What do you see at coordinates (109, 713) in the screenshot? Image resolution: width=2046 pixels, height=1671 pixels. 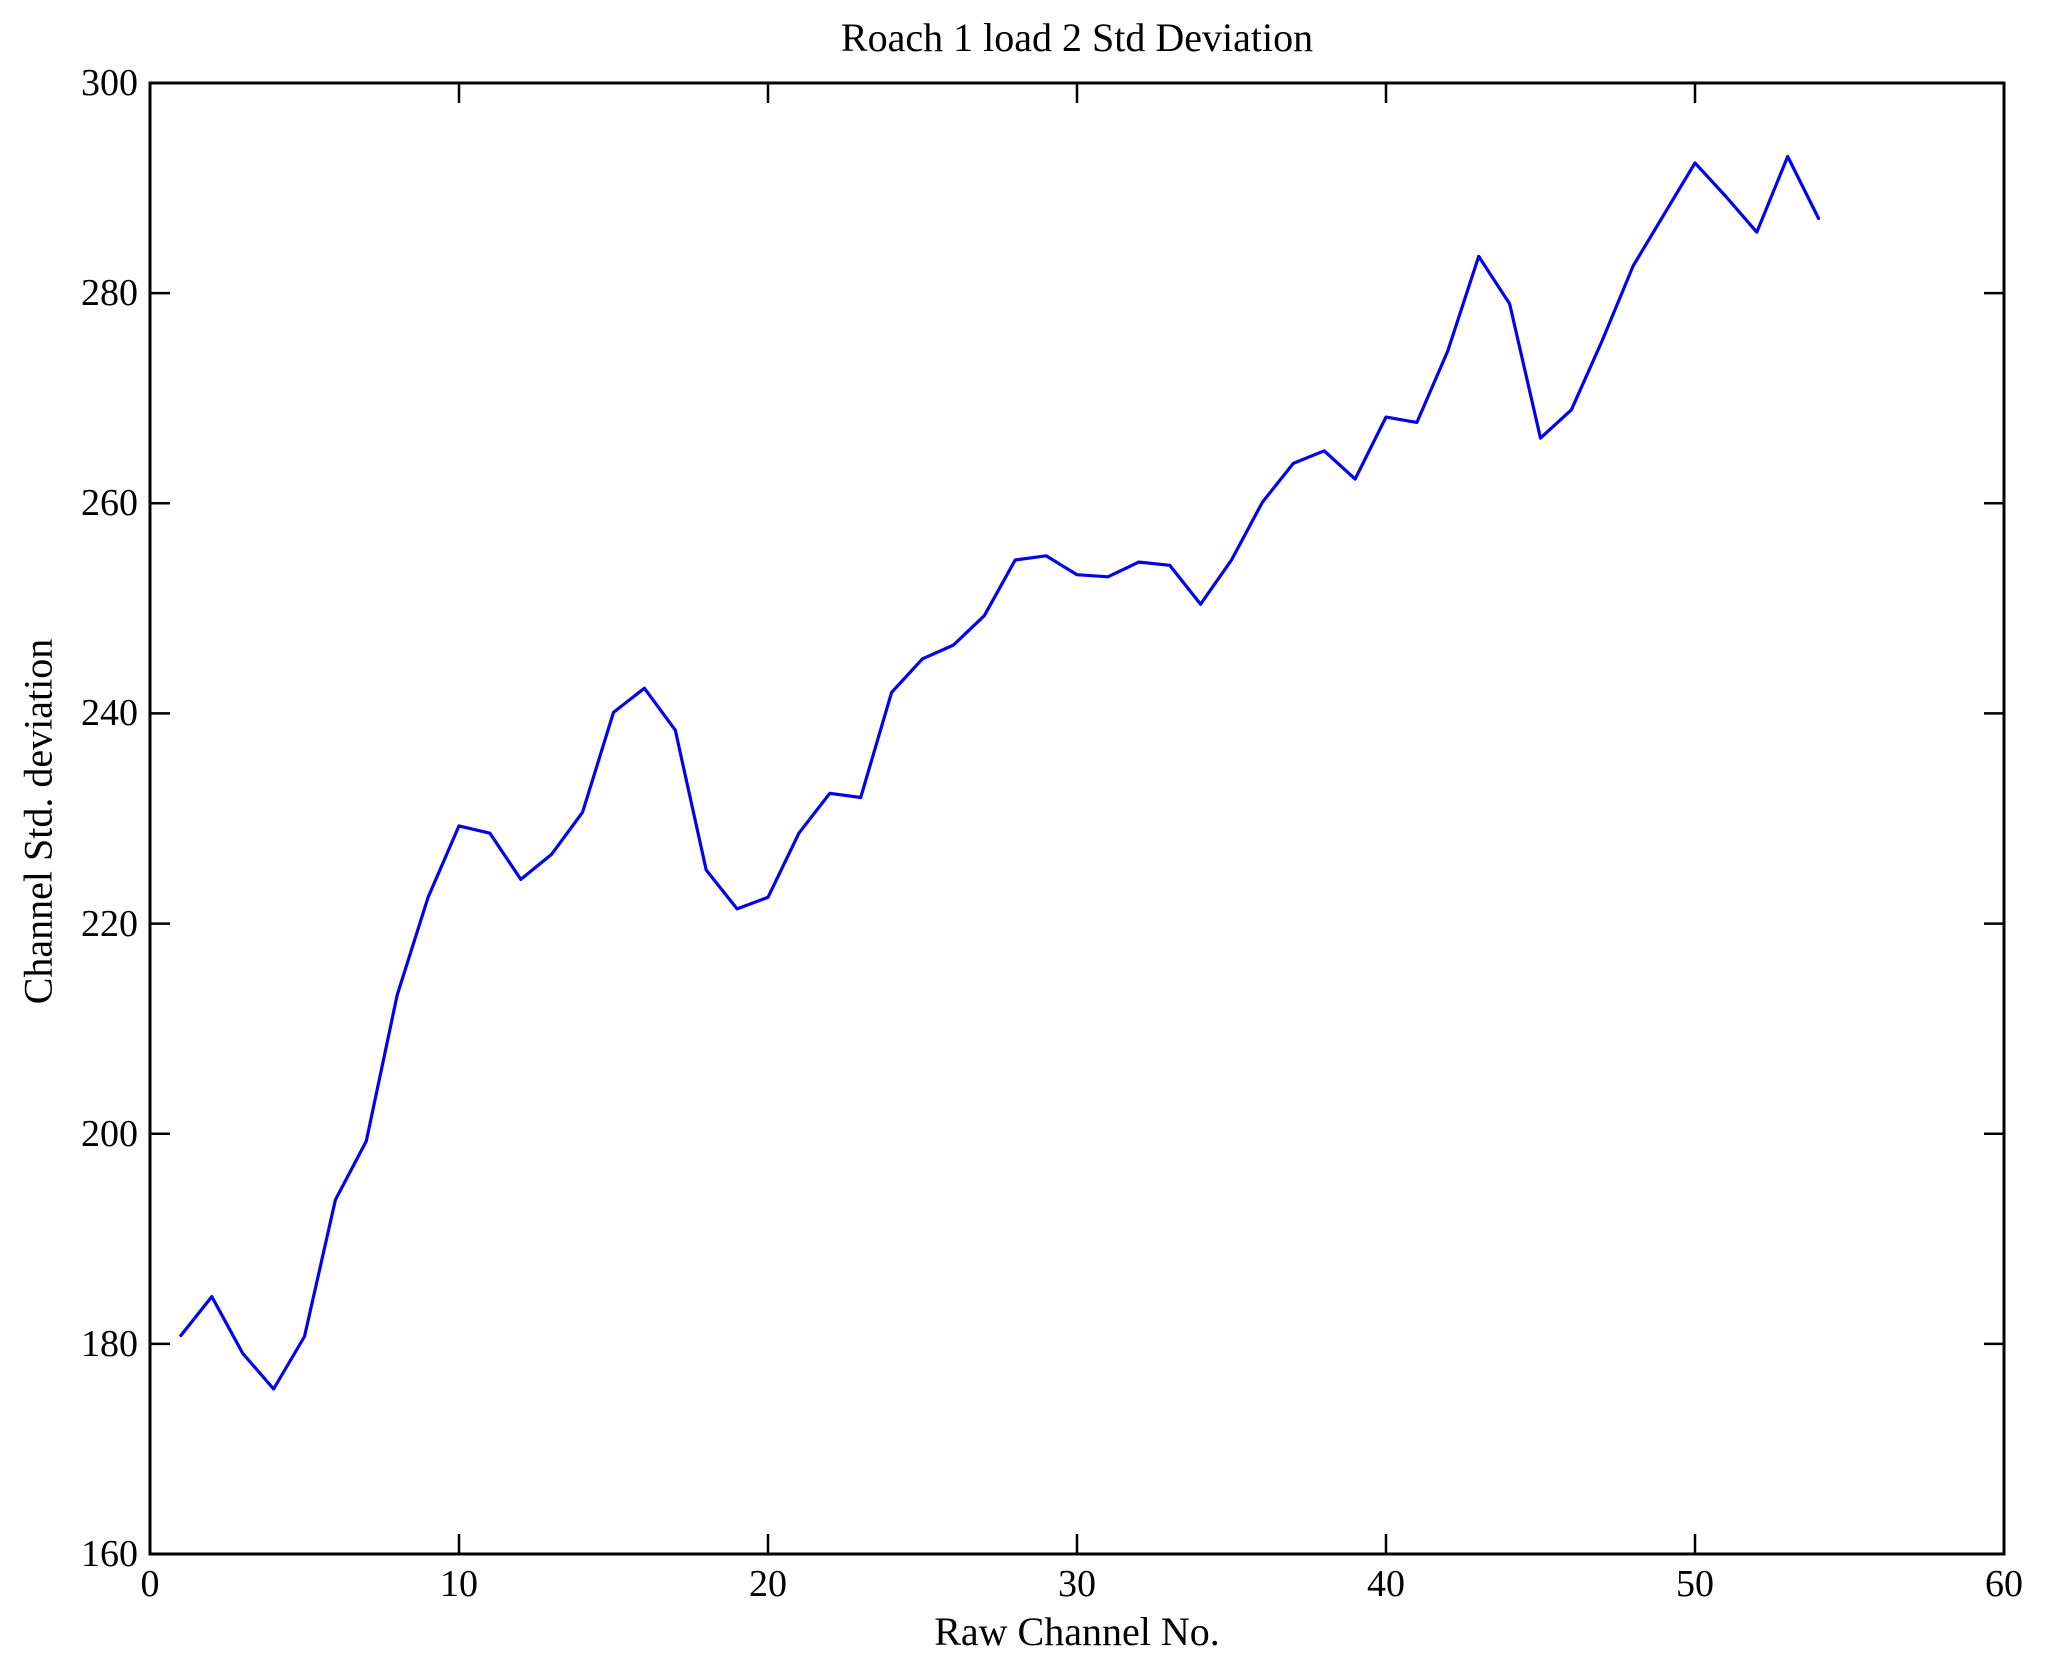 I see `y-tick-label: 240` at bounding box center [109, 713].